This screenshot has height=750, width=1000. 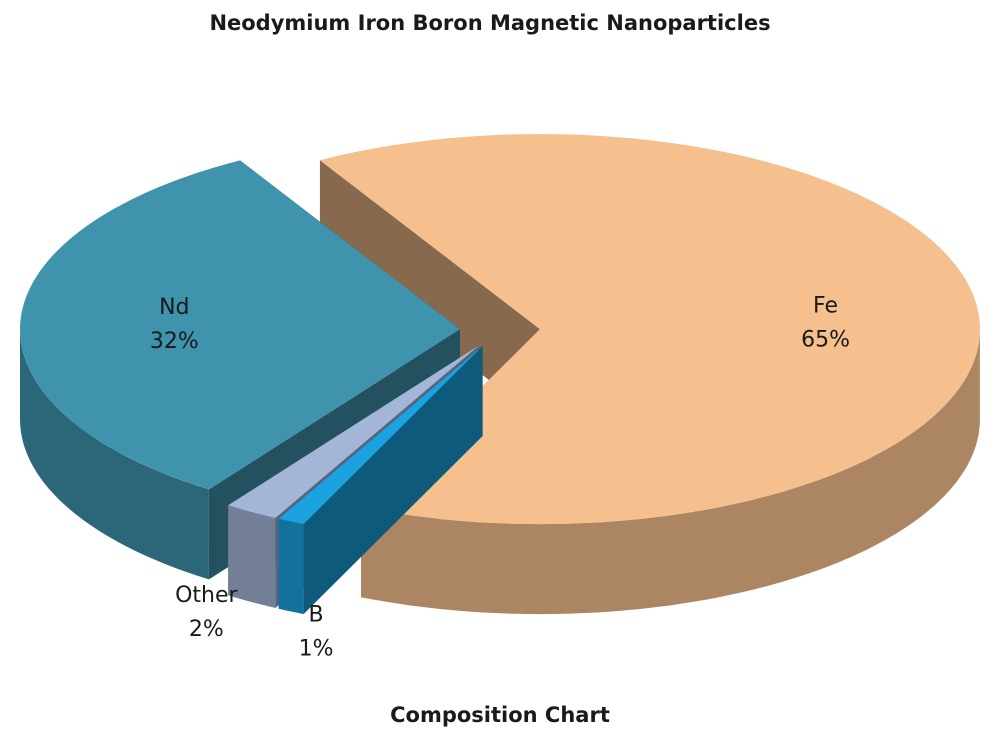 I want to click on slice-label: Other, so click(x=206, y=595).